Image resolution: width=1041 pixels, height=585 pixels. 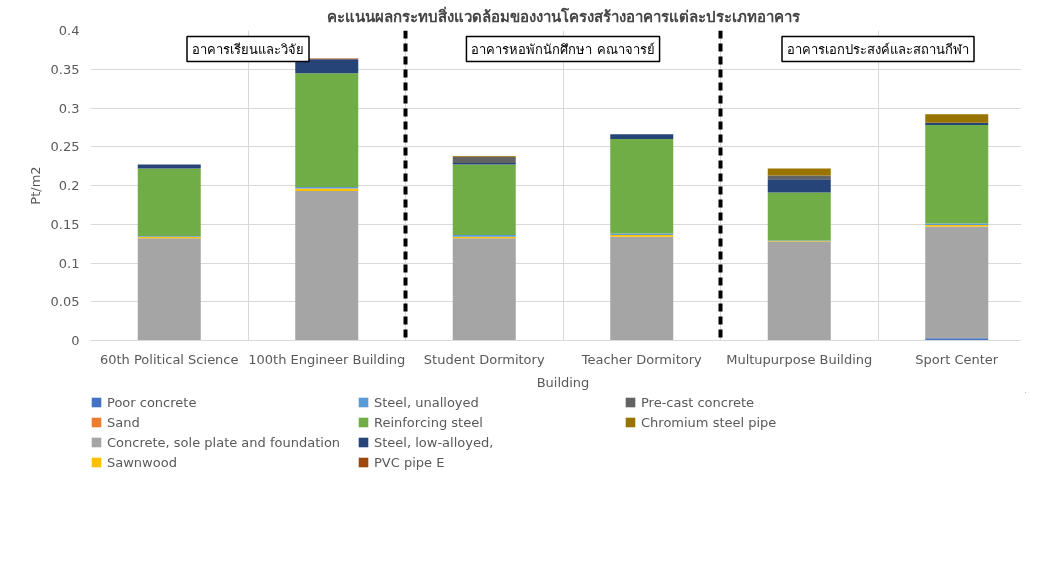 I want to click on legend-label: Sand, so click(x=124, y=422).